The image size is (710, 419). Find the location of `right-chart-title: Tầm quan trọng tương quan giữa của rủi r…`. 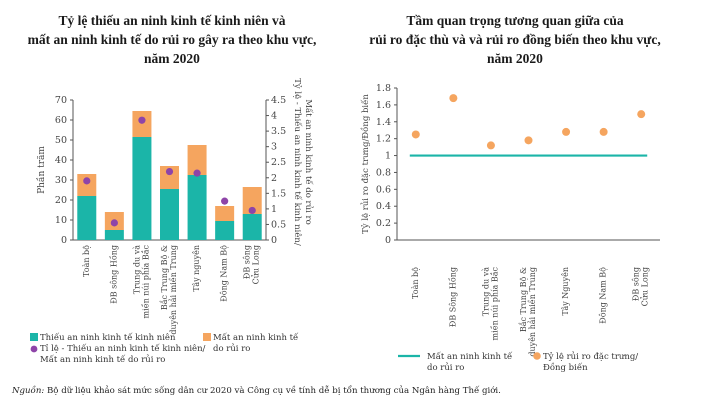

right-chart-title: Tầm quan trọng tương quan giữa của rủi r… is located at coordinates (515, 39).